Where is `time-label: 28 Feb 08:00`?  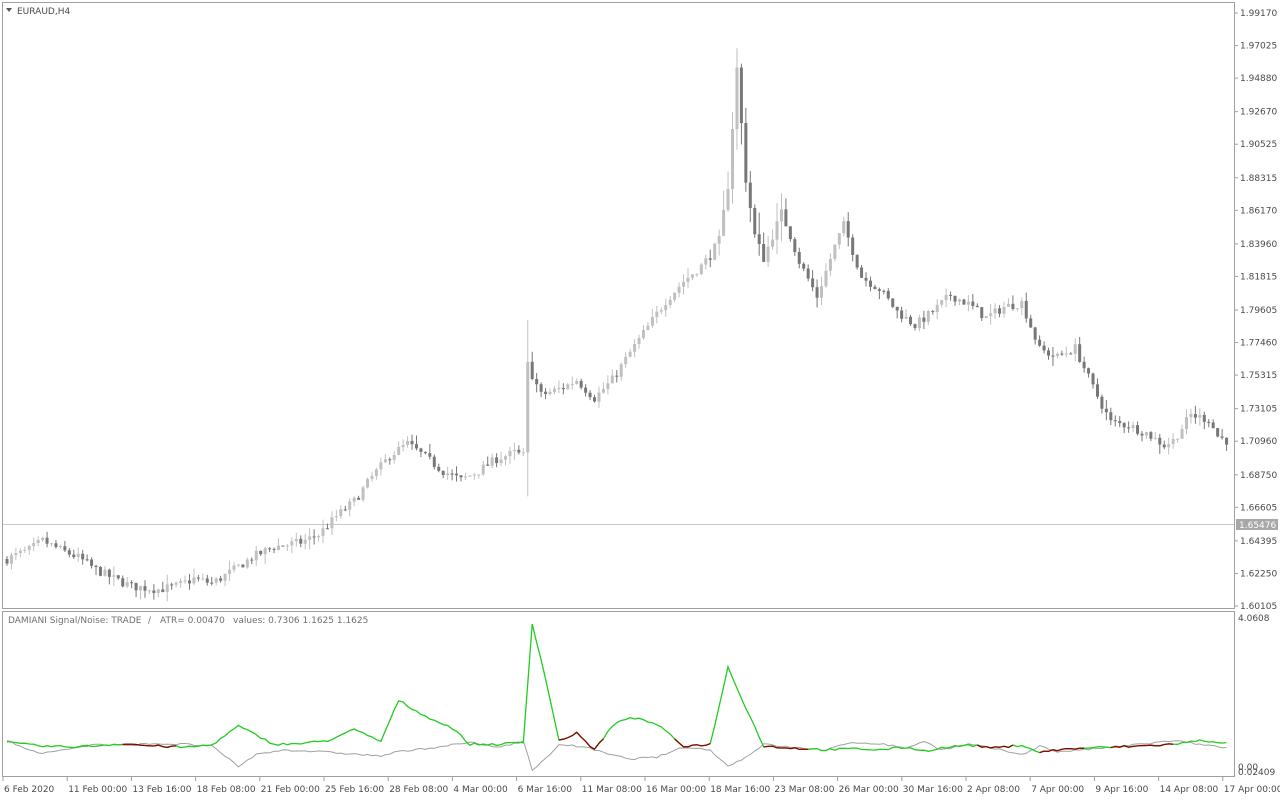
time-label: 28 Feb 08:00 is located at coordinates (418, 790).